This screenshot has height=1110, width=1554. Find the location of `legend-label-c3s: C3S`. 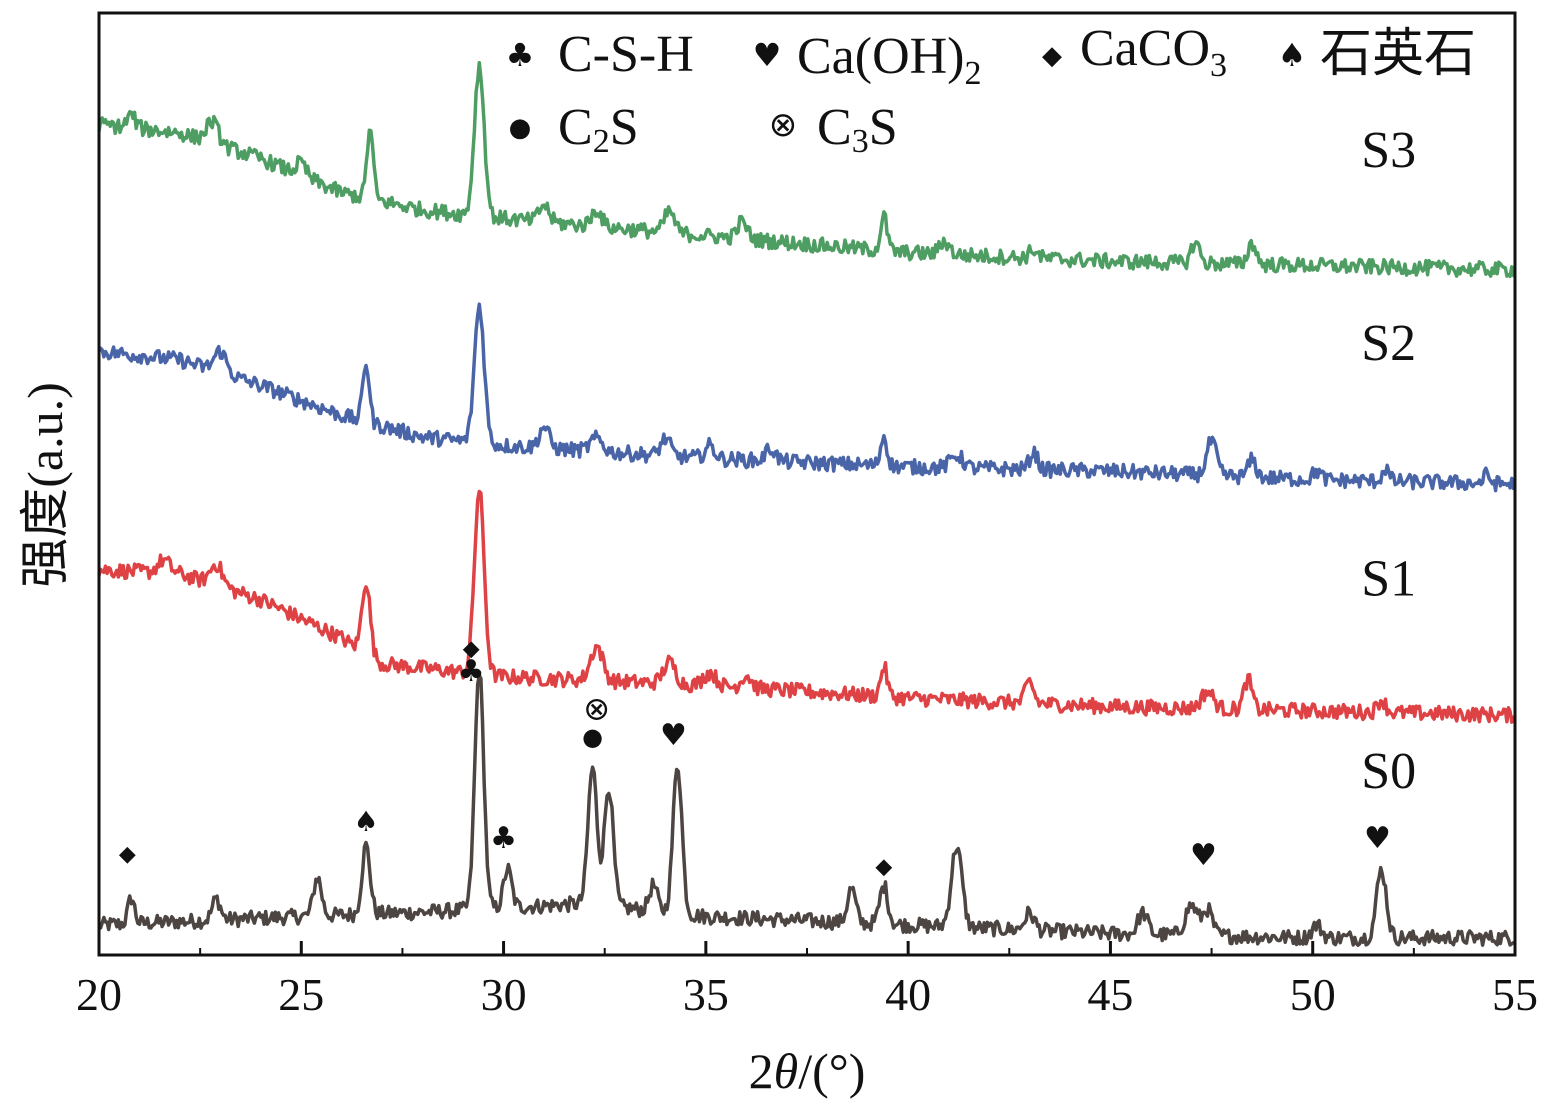

legend-label-c3s: C3S is located at coordinates (857, 129).